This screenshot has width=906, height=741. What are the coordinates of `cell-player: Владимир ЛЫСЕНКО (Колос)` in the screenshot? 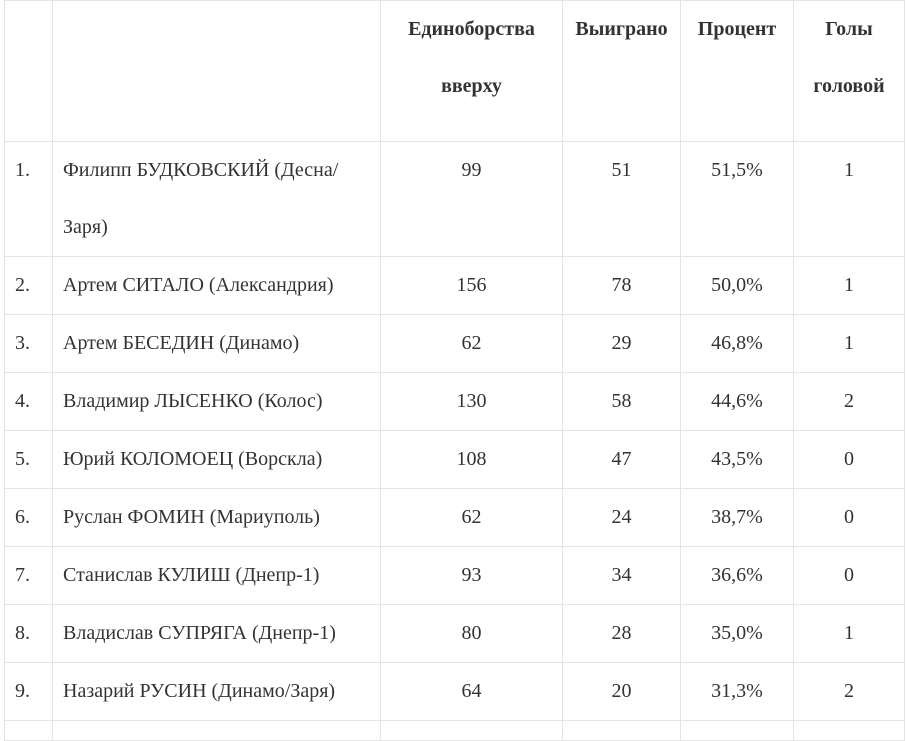 It's located at (216, 401).